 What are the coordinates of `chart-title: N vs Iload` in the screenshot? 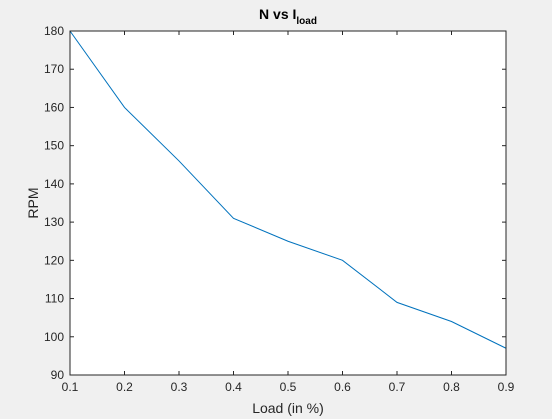 It's located at (288, 16).